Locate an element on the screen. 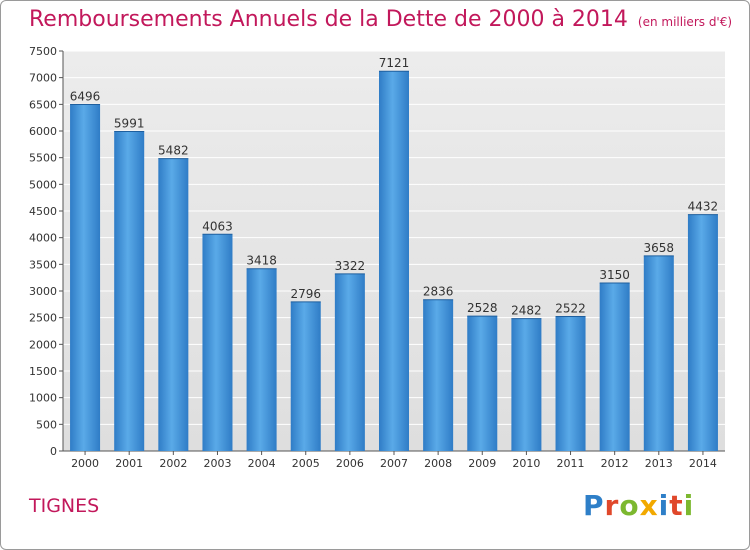 This screenshot has width=750, height=550. x-tick-label-2011: 2011 is located at coordinates (571, 463).